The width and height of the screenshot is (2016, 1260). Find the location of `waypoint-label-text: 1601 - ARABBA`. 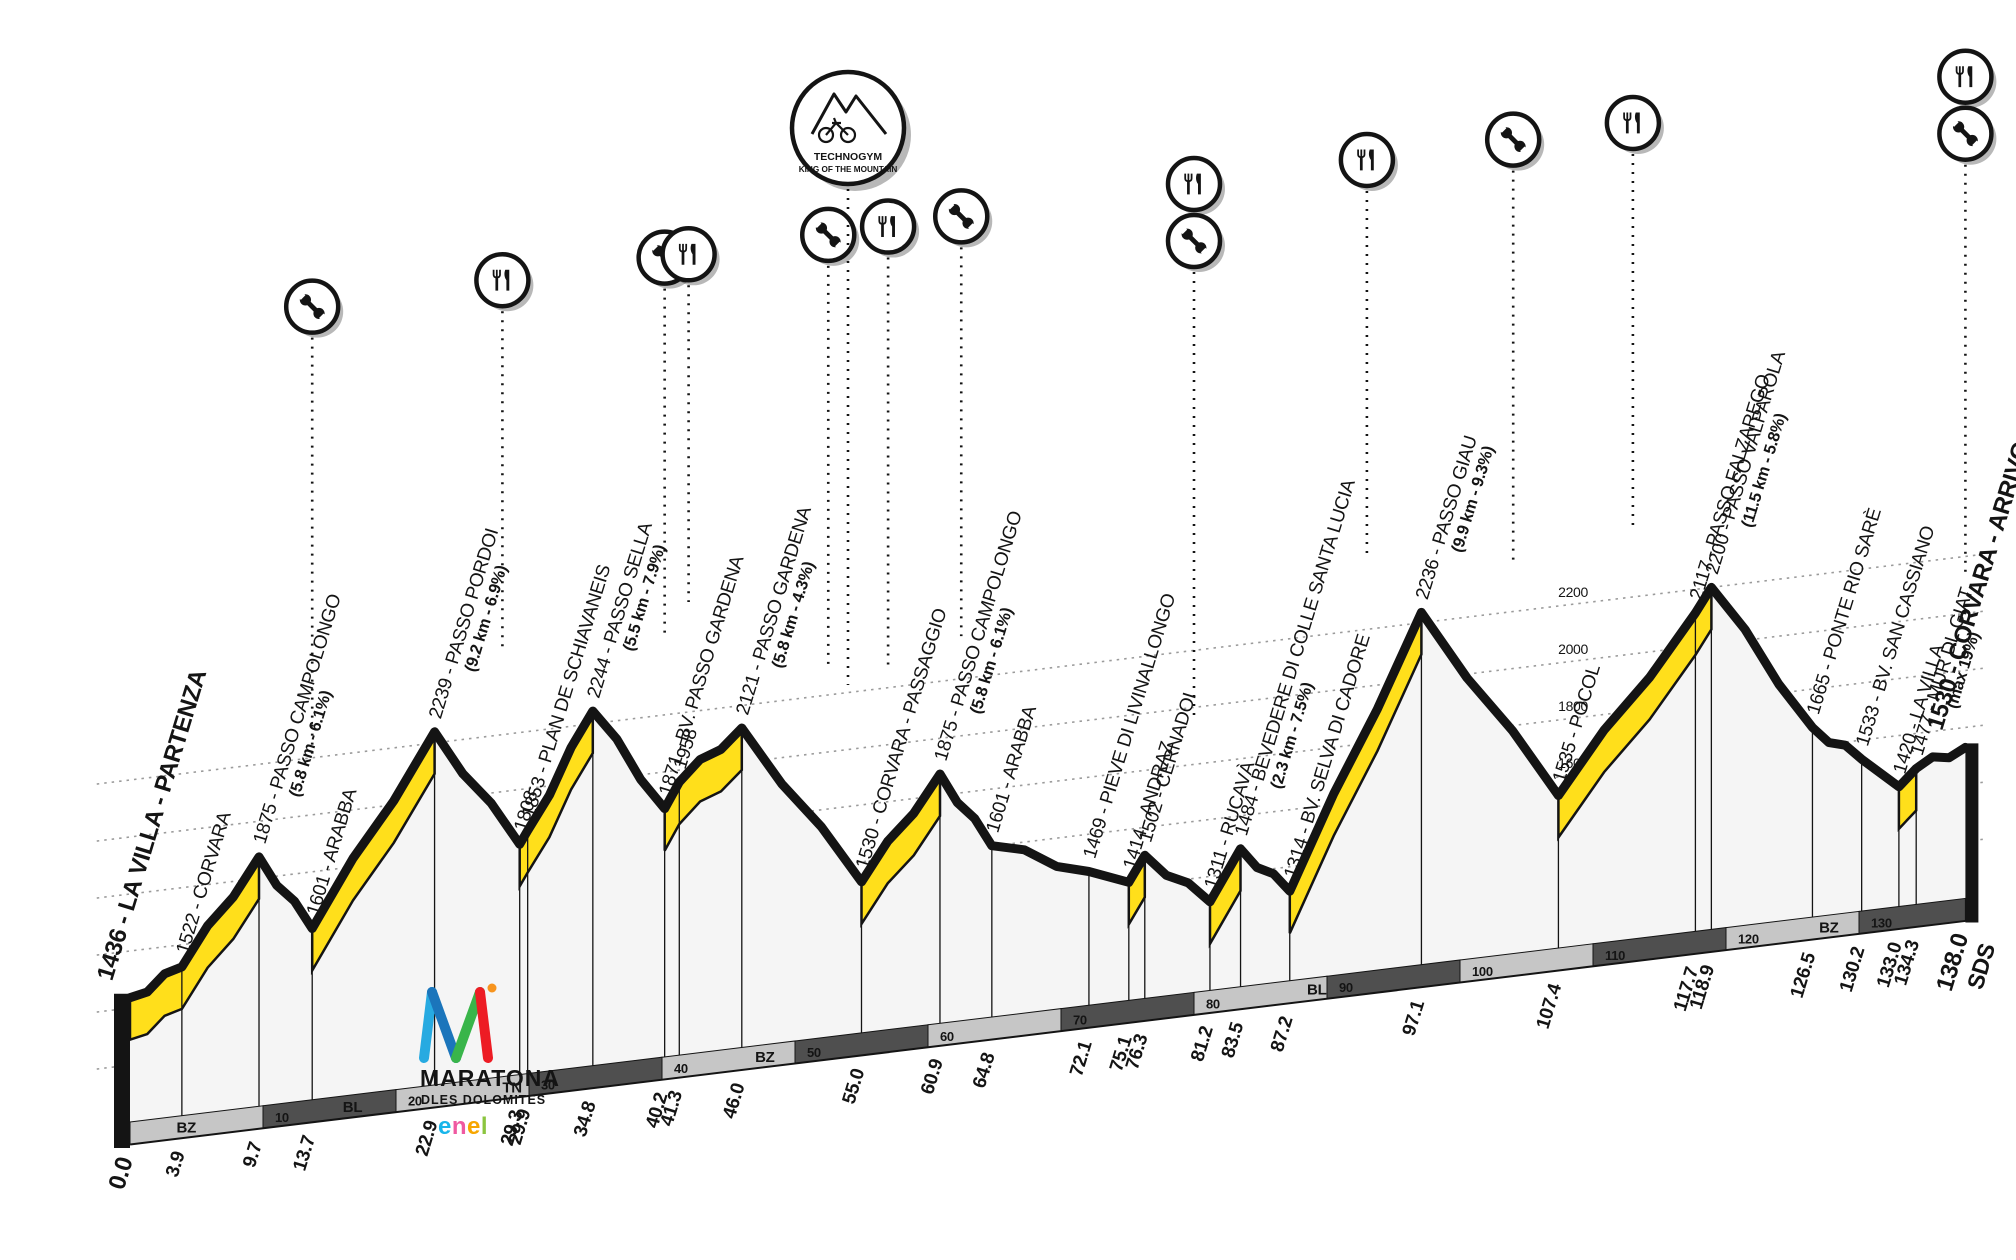

waypoint-label-text: 1601 - ARABBA is located at coordinates (1012, 769).